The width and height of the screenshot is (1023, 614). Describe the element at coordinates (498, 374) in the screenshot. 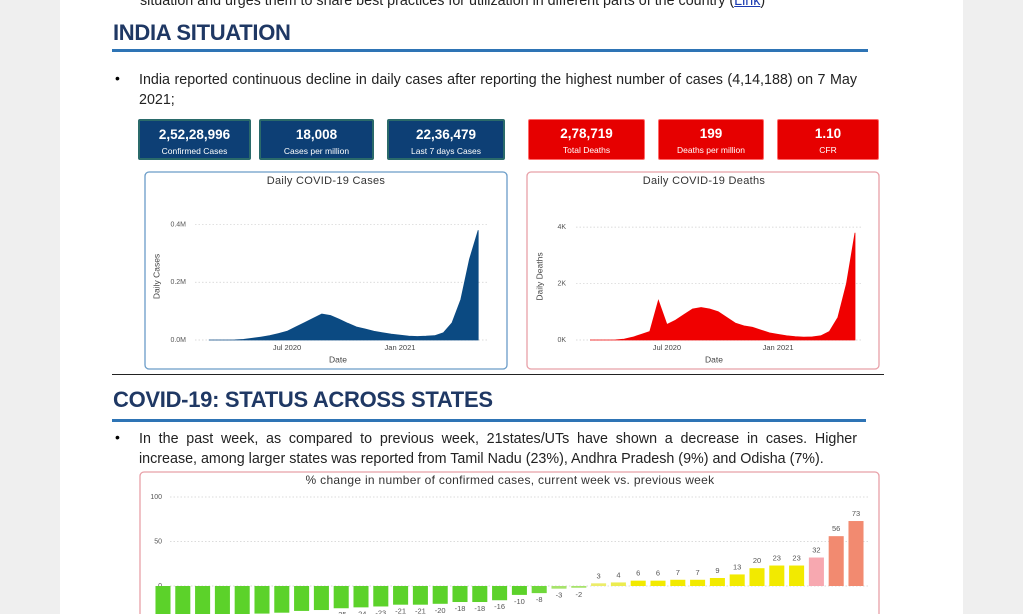

I see `divider` at that location.